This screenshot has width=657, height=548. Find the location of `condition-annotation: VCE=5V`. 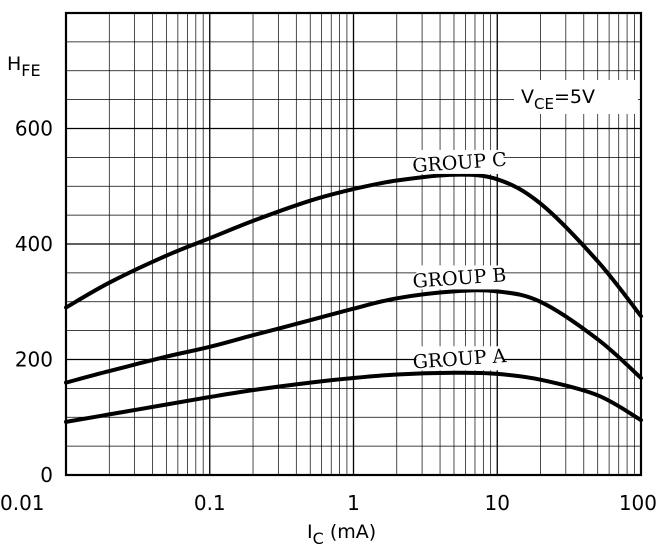

condition-annotation: VCE=5V is located at coordinates (576, 97).